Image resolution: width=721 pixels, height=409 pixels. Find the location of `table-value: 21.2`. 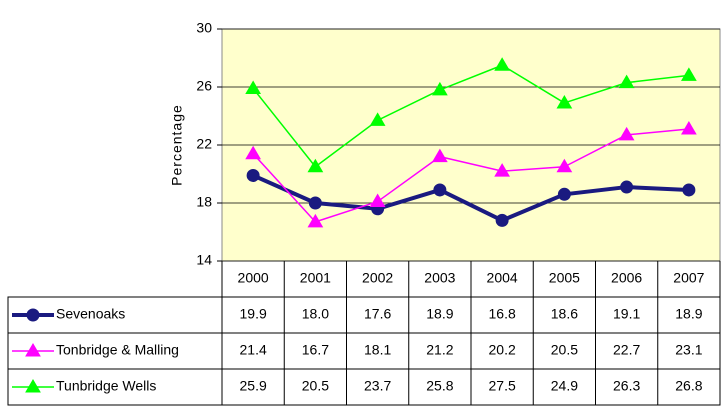

table-value: 21.2 is located at coordinates (439, 350).